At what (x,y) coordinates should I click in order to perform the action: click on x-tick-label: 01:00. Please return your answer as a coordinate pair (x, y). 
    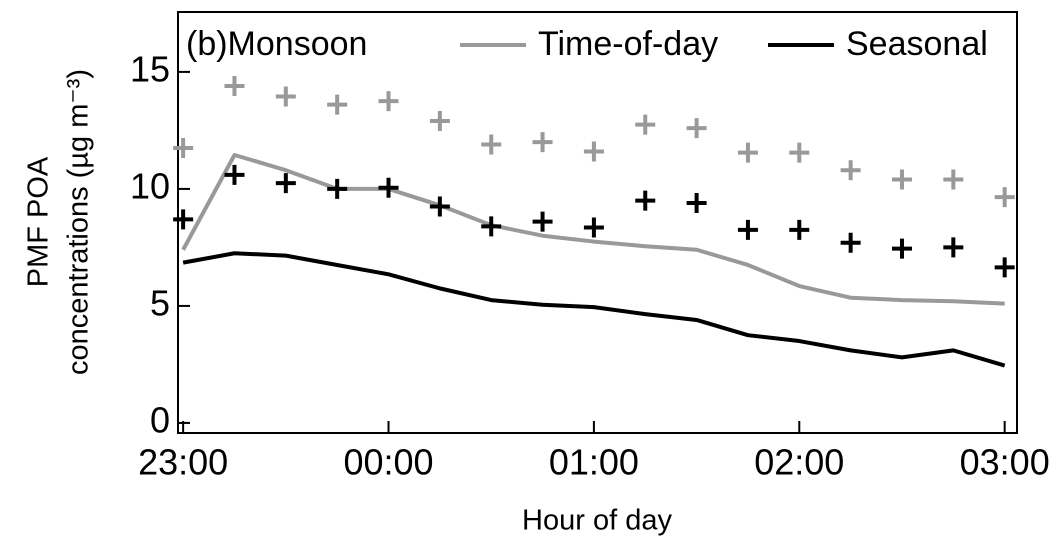
    Looking at the image, I should click on (594, 462).